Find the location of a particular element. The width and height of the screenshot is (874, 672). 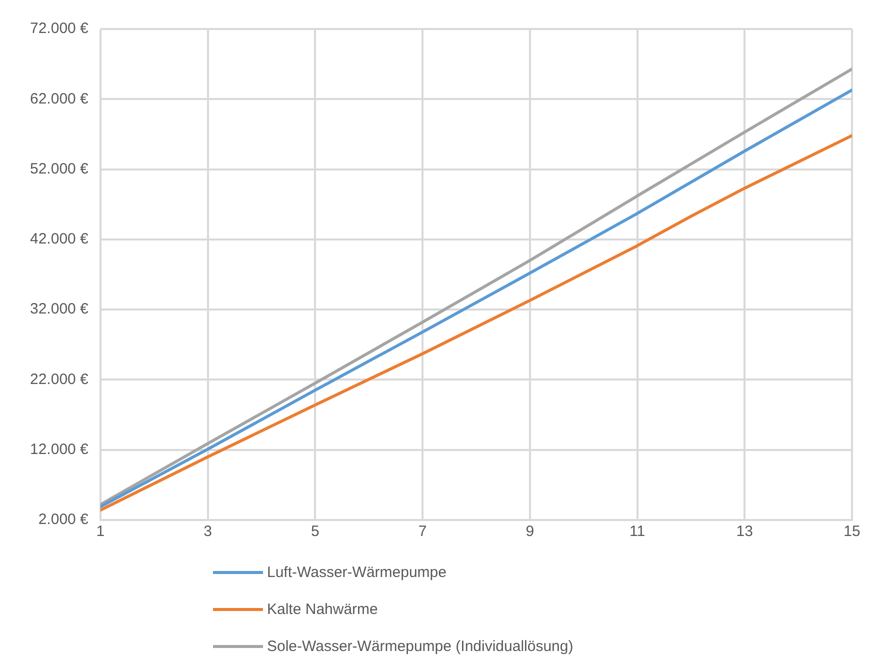

x-tick-label: 5 is located at coordinates (315, 531).